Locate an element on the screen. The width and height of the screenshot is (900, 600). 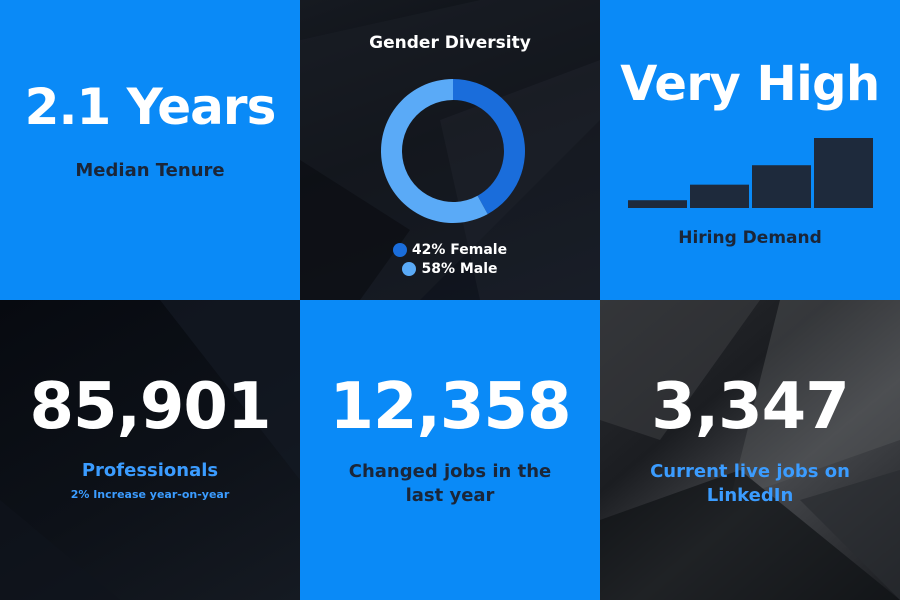
changed-jobs-label-line1: Changed jobs in the is located at coordinates (450, 471).